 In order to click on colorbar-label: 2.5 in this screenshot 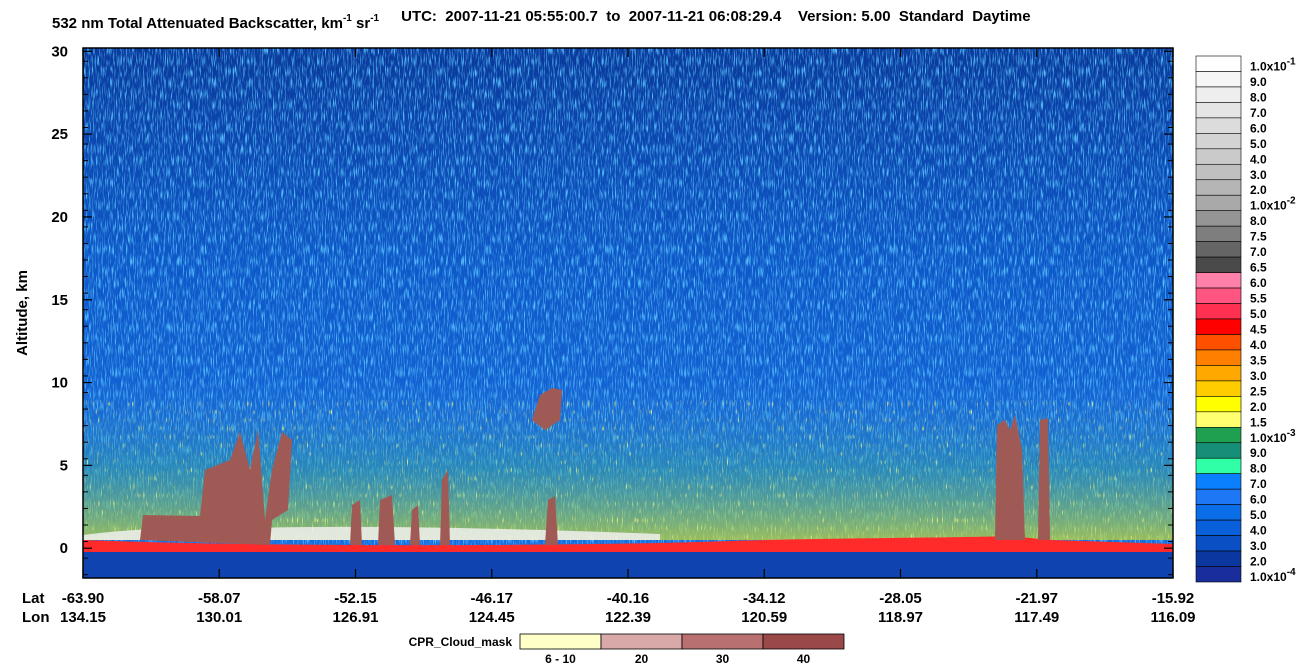, I will do `click(1258, 391)`.